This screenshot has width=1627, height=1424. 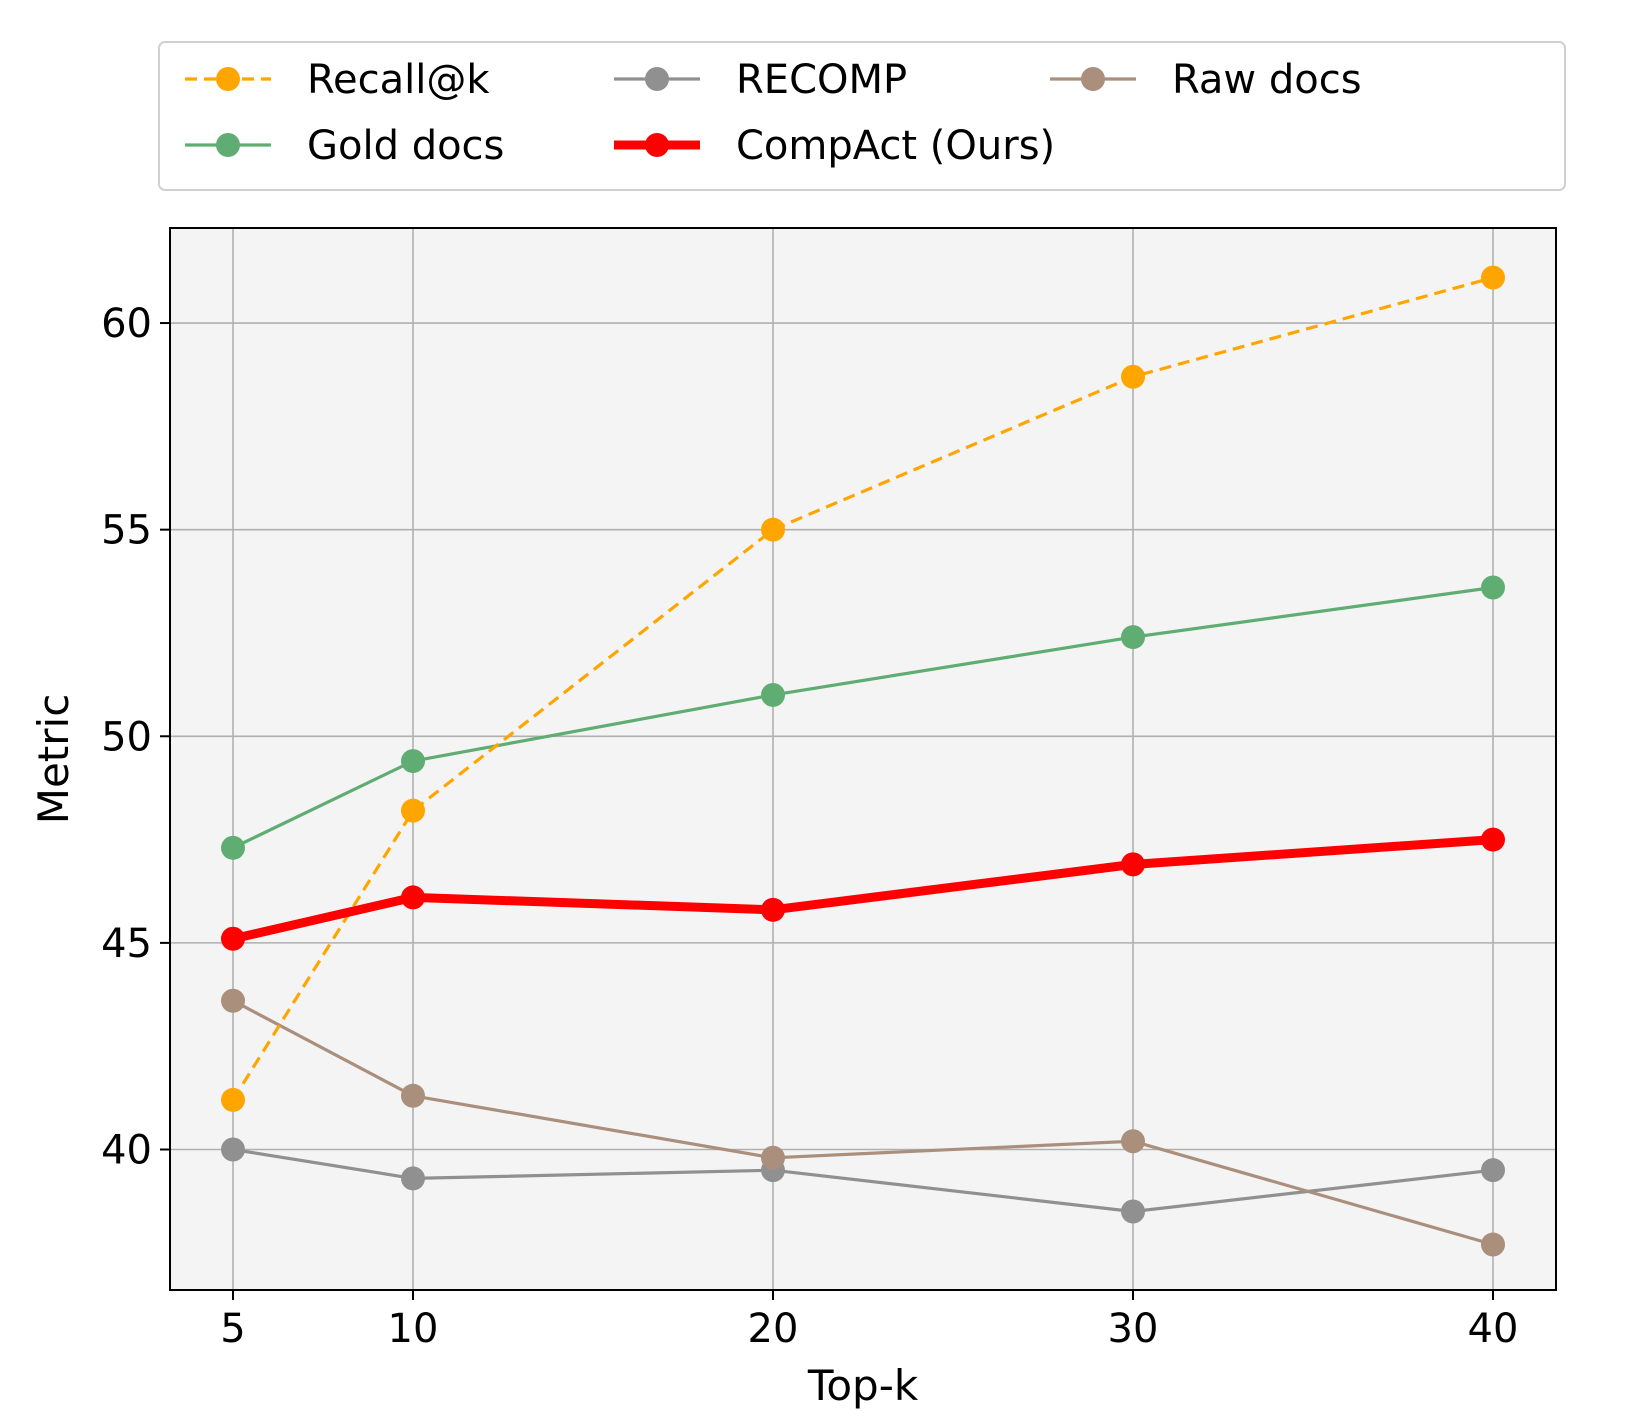 I want to click on legend-marker-gold-docs, so click(x=228, y=145).